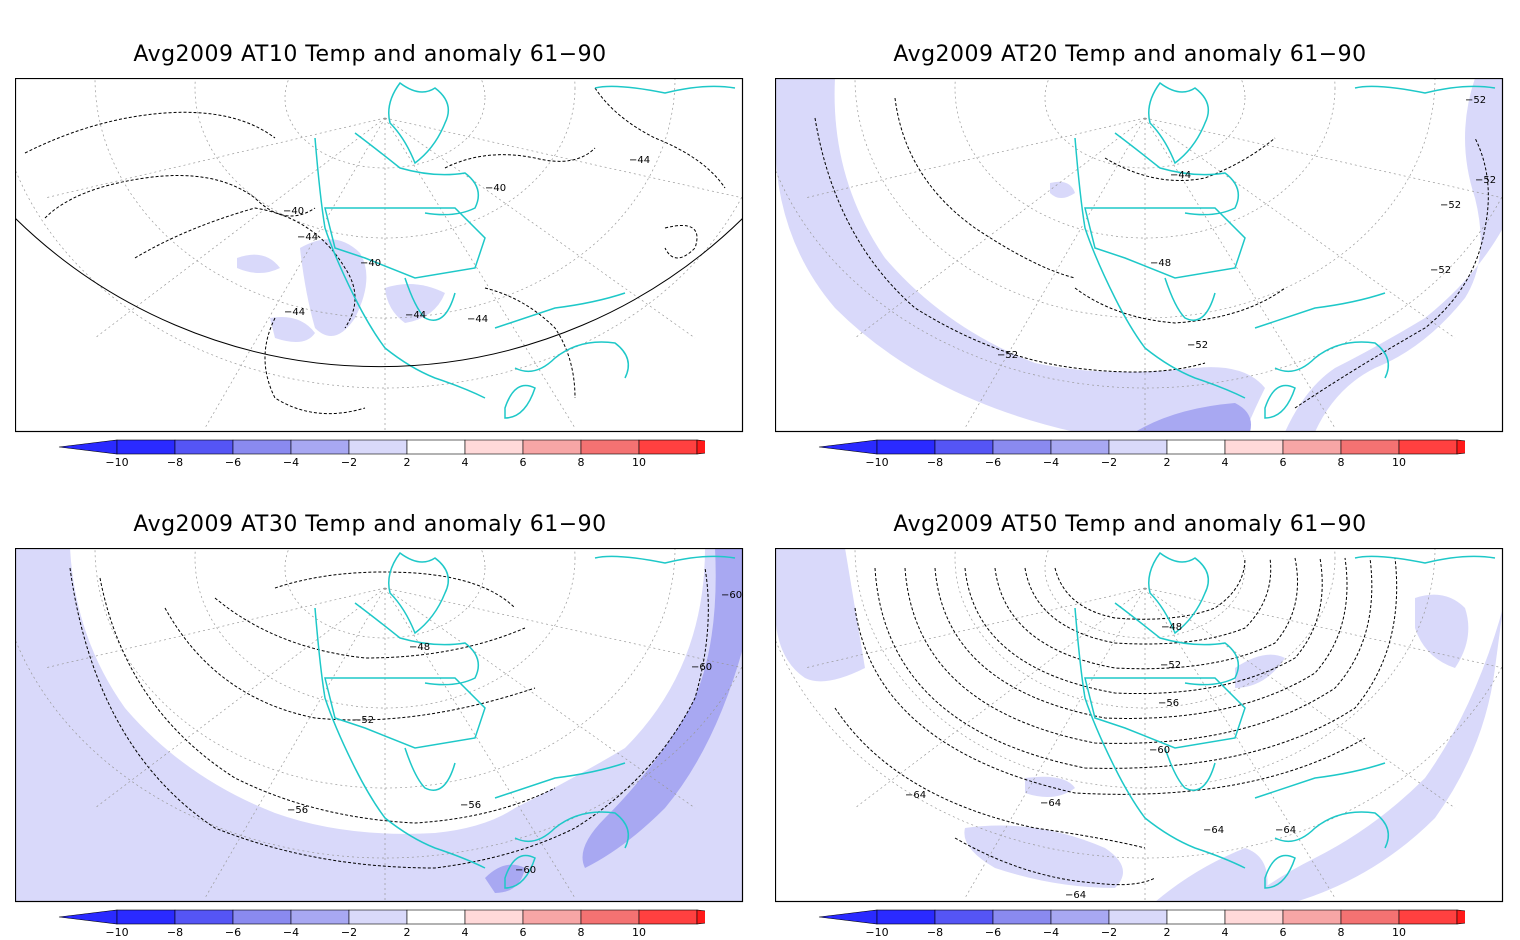 The height and width of the screenshot is (940, 1520). What do you see at coordinates (1100, 761) in the screenshot?
I see `contour-labels: −48 −52 −56 −60 −64 −64 −64 −64 −64` at bounding box center [1100, 761].